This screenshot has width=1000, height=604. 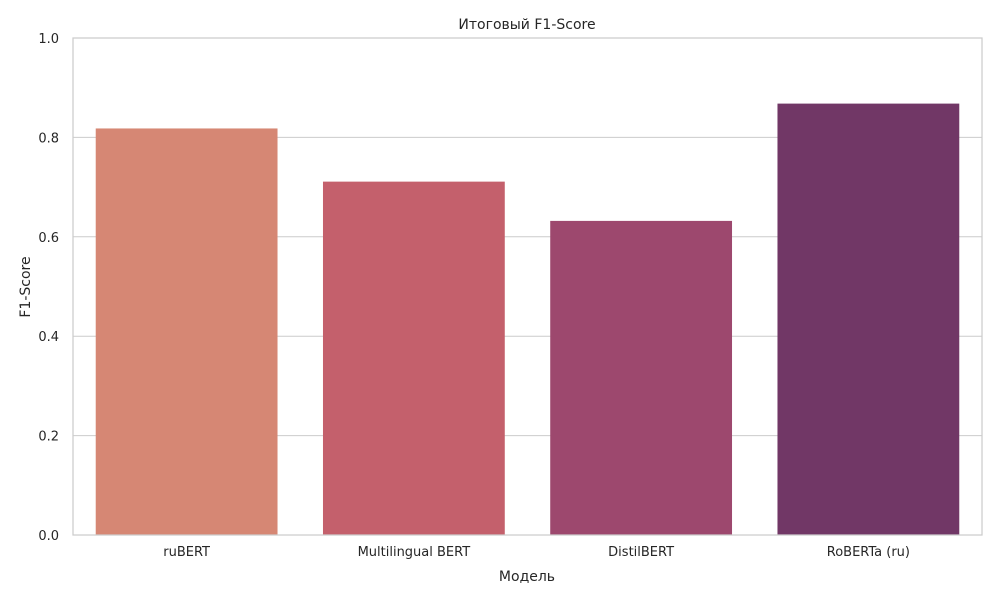 What do you see at coordinates (48, 238) in the screenshot?
I see `y-tick-label: 0.6` at bounding box center [48, 238].